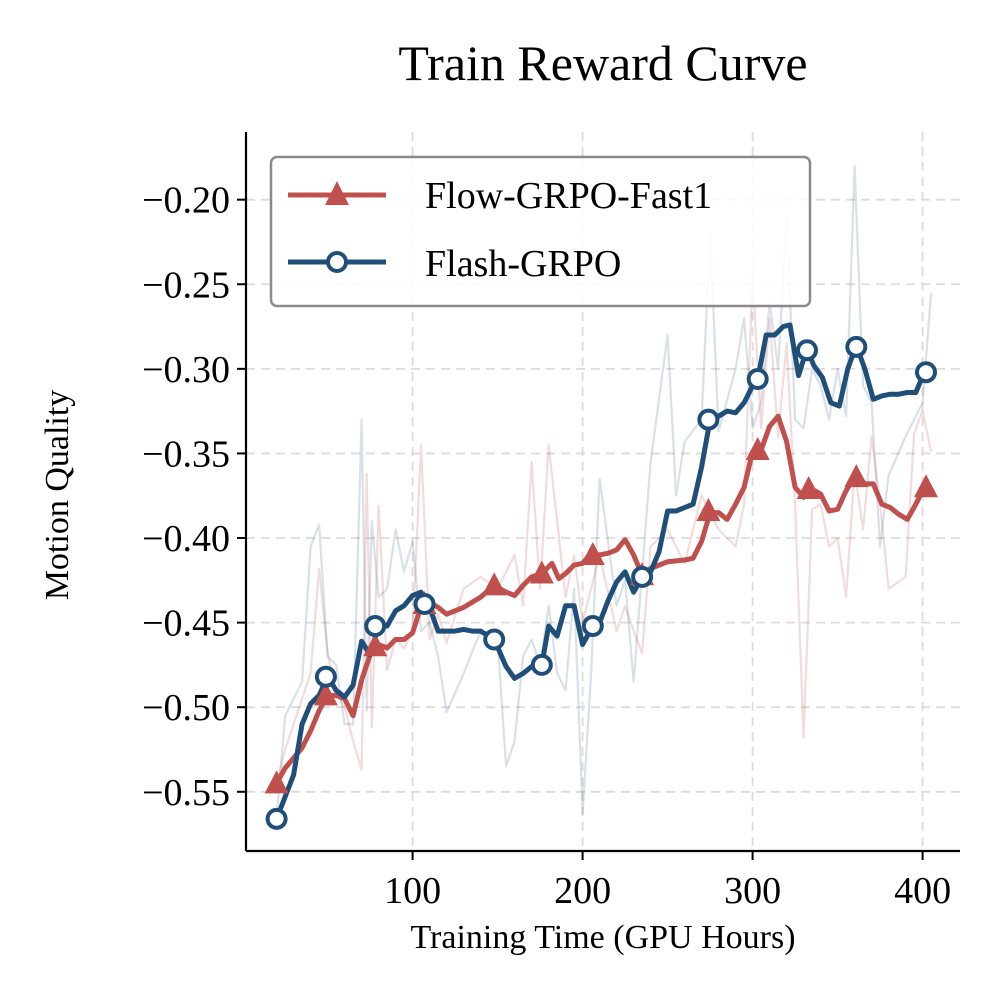  Describe the element at coordinates (568, 196) in the screenshot. I see `legend-label-flow-grpo-fast1: Flow-GRPO-Fast1` at that location.